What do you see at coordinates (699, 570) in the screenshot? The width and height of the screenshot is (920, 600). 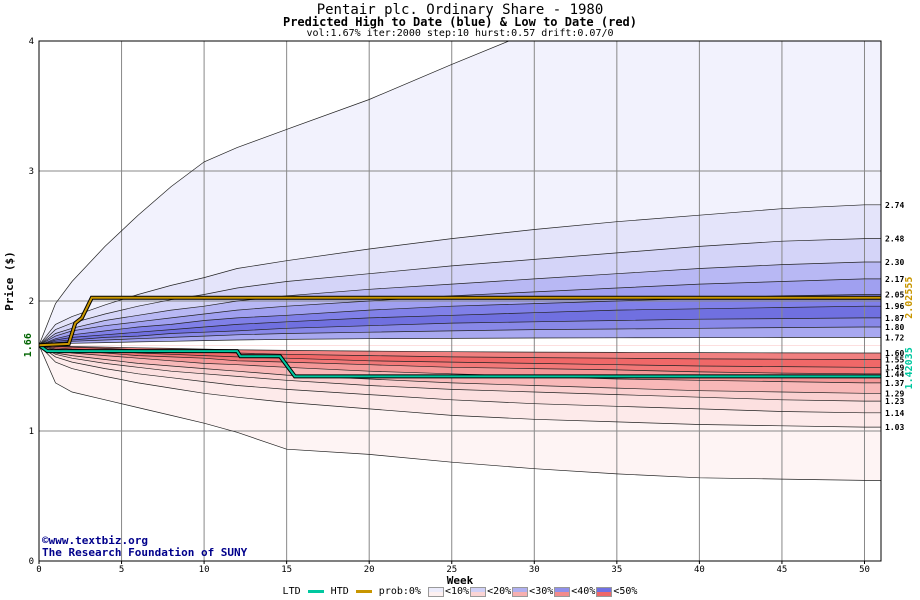 I see `x-tick-label-40: 40` at bounding box center [699, 570].